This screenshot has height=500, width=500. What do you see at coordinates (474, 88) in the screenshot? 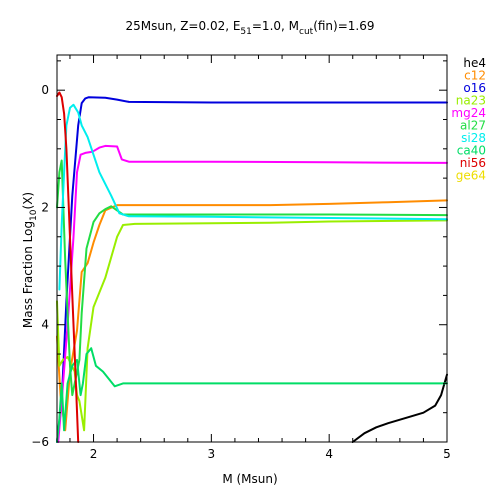
I see `legend-entry-o16: o16` at bounding box center [474, 88].